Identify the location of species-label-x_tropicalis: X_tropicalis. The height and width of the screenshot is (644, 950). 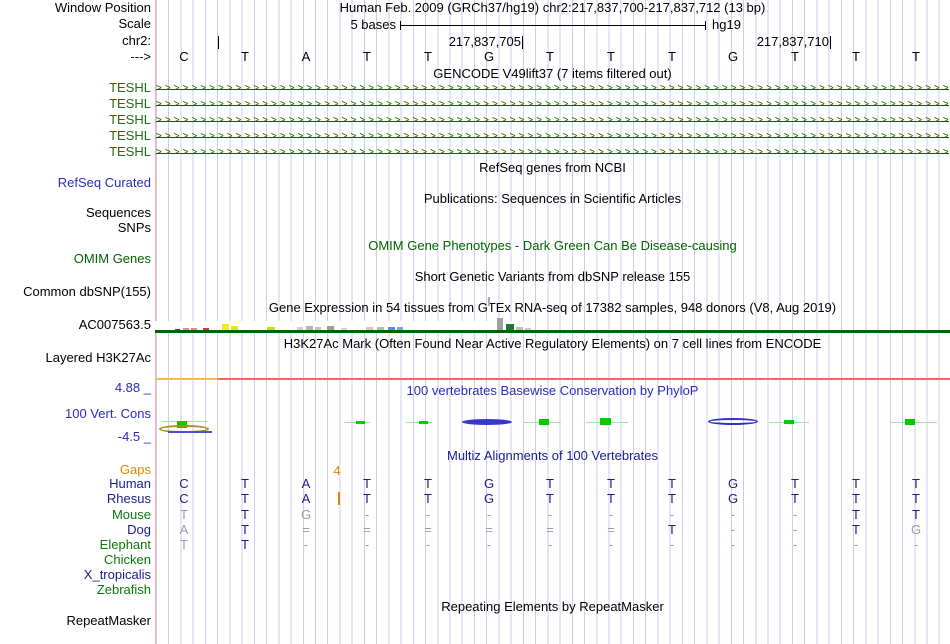
(117, 574).